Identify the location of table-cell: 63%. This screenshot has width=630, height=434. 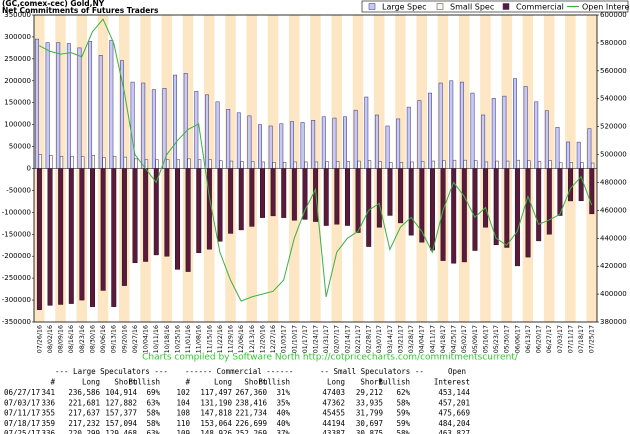
(153, 402).